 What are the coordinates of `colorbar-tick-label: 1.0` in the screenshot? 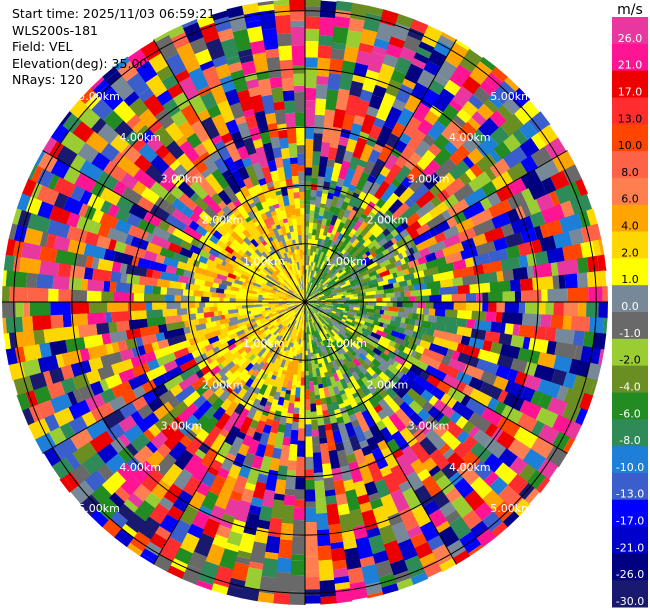 It's located at (630, 279).